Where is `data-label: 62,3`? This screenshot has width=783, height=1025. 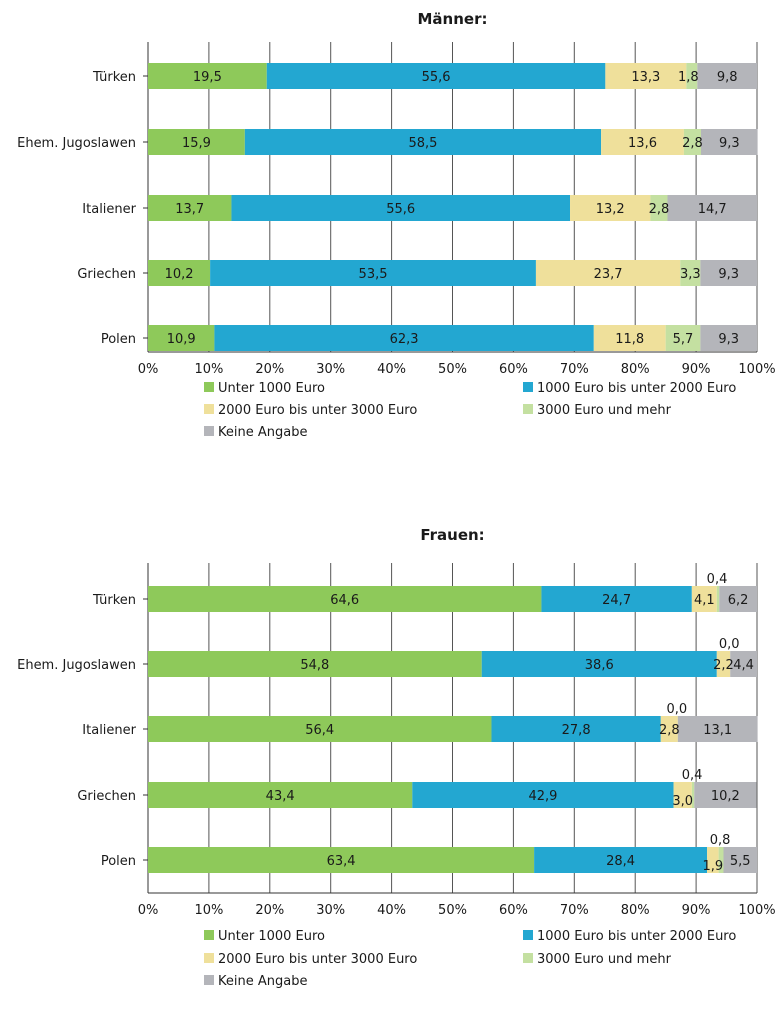 data-label: 62,3 is located at coordinates (404, 339).